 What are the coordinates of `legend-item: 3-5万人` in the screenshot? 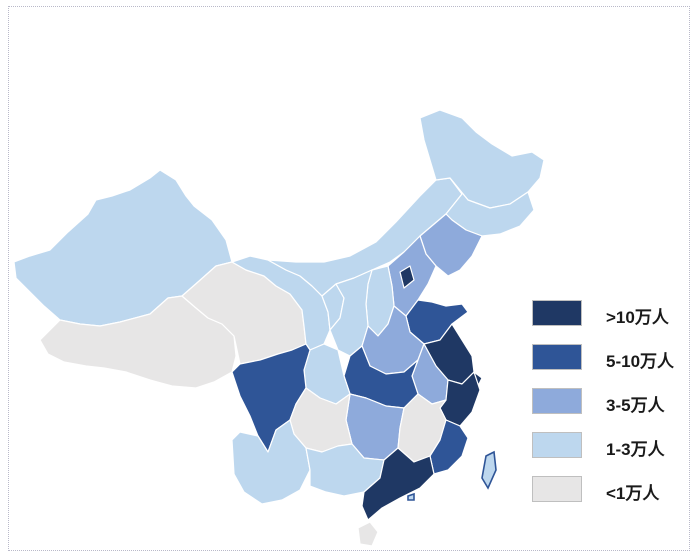 It's located at (612, 402).